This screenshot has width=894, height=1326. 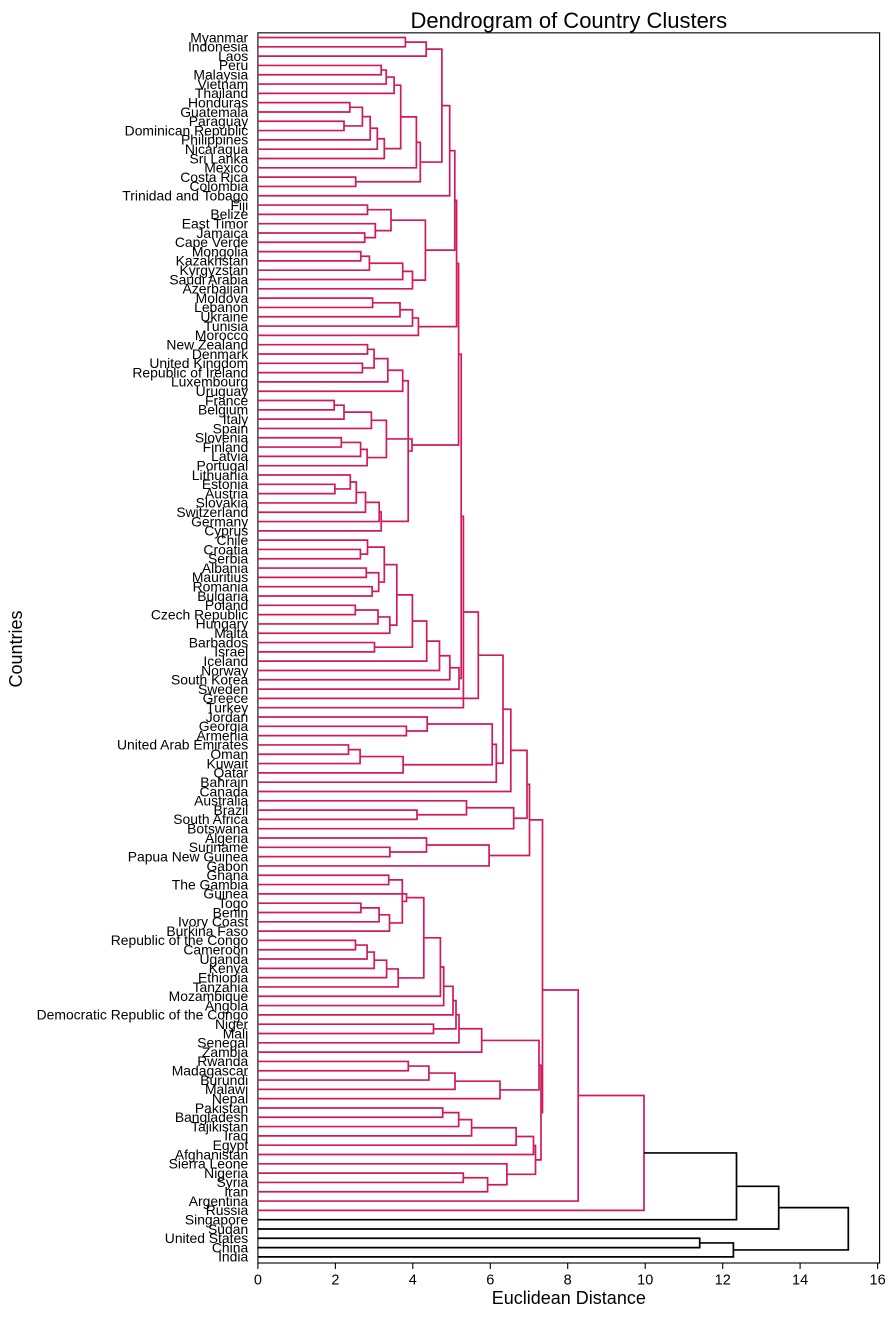 What do you see at coordinates (222, 438) in the screenshot?
I see `svg-text: Slovenia` at bounding box center [222, 438].